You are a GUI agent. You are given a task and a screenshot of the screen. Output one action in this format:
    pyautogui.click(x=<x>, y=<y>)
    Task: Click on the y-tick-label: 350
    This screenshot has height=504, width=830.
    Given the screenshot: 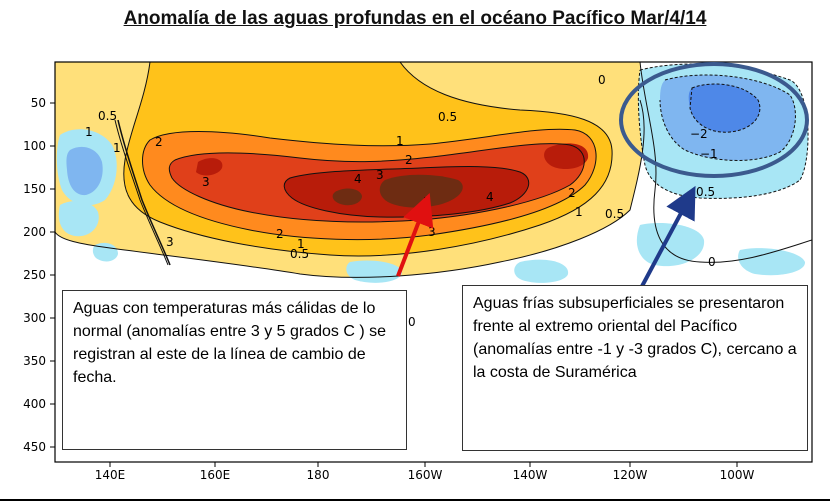 What is the action you would take?
    pyautogui.click(x=34, y=361)
    